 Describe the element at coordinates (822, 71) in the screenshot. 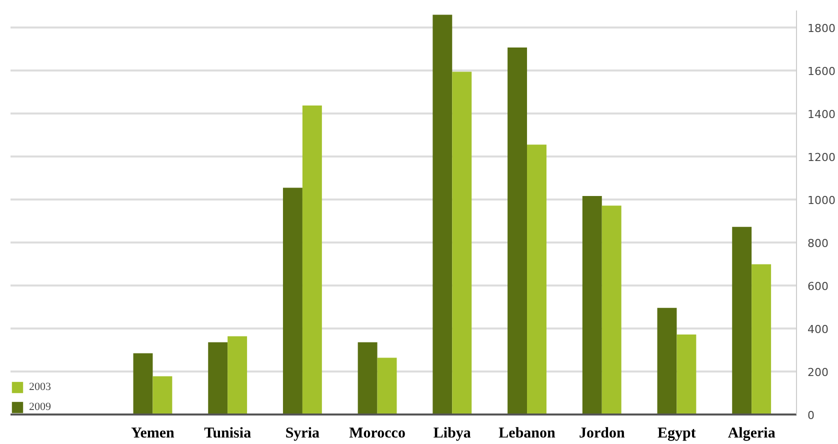

I see `y-tick-label: 1600` at that location.